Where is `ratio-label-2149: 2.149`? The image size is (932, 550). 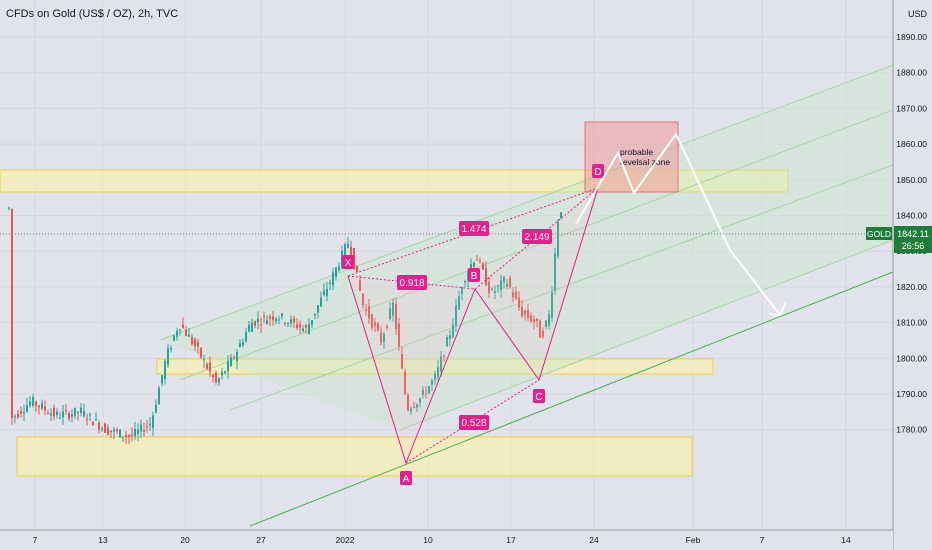 ratio-label-2149: 2.149 is located at coordinates (537, 236).